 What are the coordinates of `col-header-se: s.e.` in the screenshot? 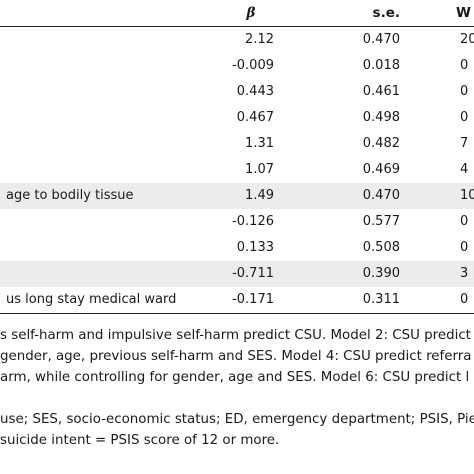 It's located at (386, 13).